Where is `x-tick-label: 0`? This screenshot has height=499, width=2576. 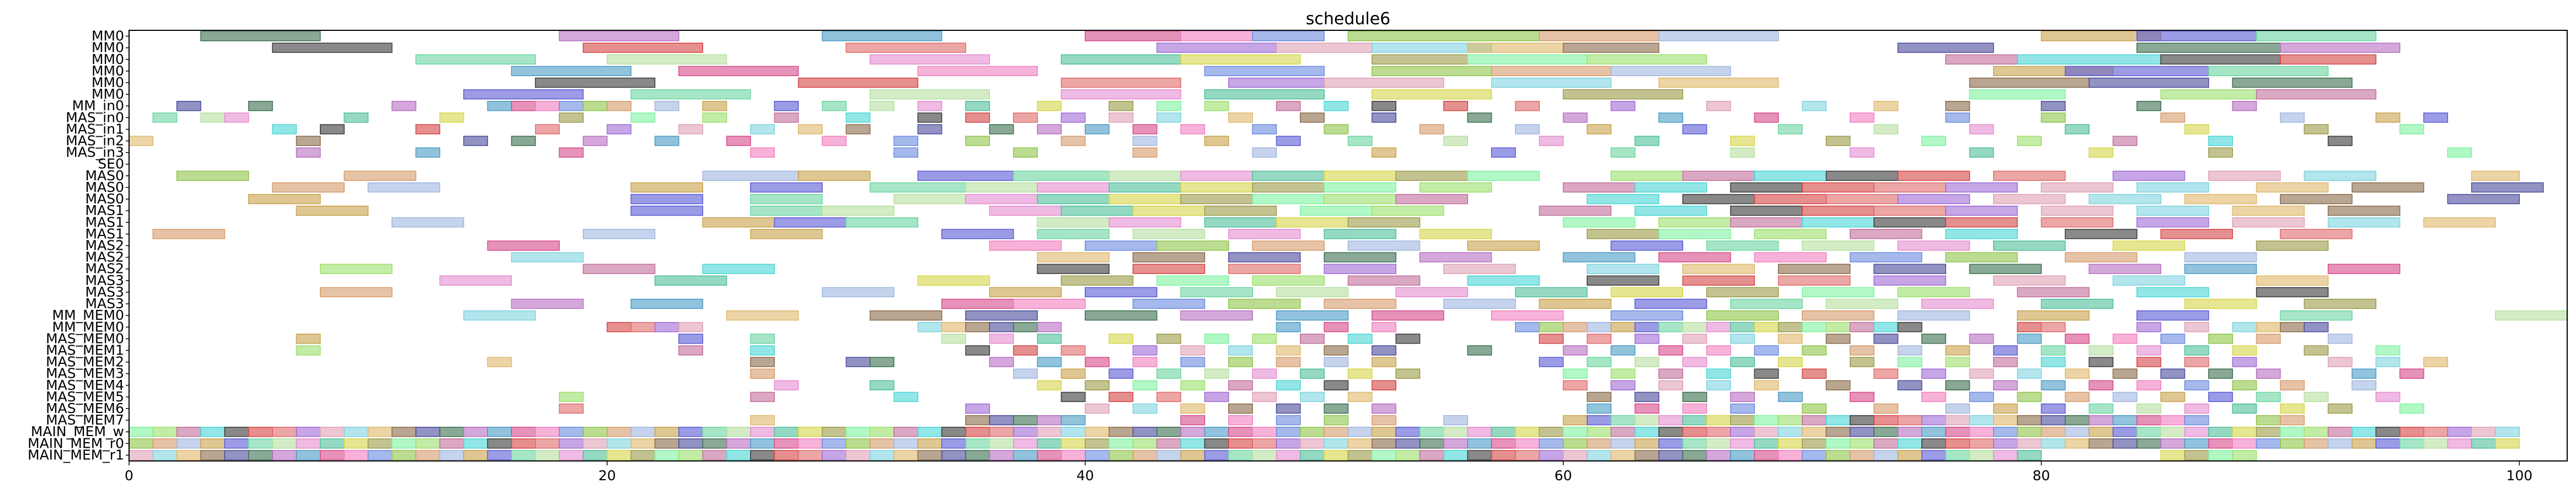 x-tick-label: 0 is located at coordinates (129, 476).